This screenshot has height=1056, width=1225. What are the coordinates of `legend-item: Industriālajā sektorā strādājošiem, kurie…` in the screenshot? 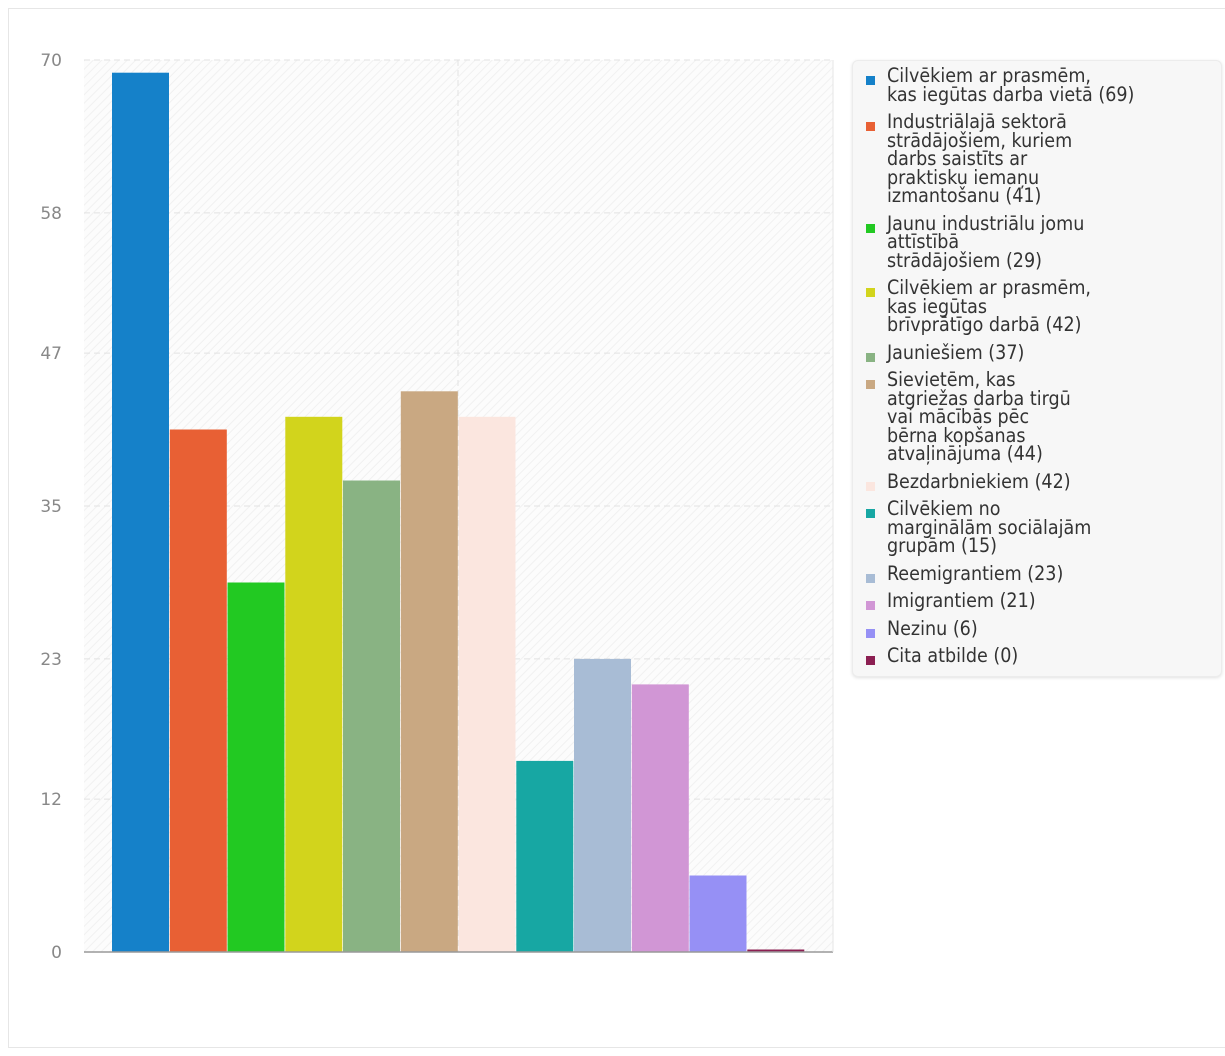 It's located at (1035, 158).